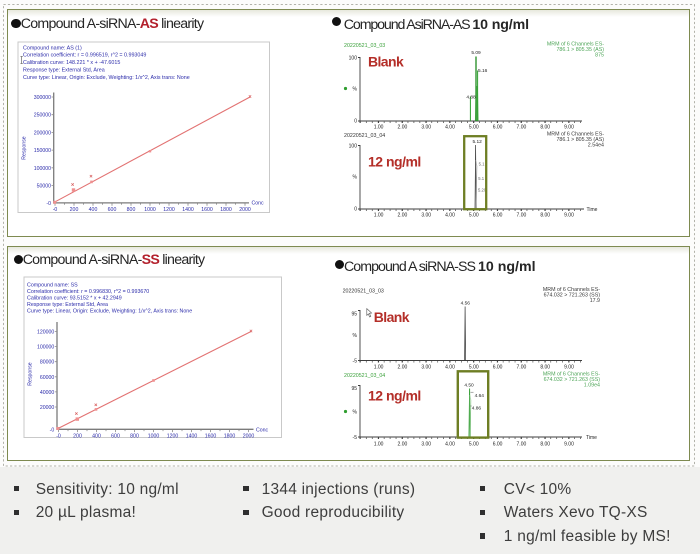  What do you see at coordinates (596, 146) in the screenshot?
I see `svg-text: 2.54e4` at bounding box center [596, 146].